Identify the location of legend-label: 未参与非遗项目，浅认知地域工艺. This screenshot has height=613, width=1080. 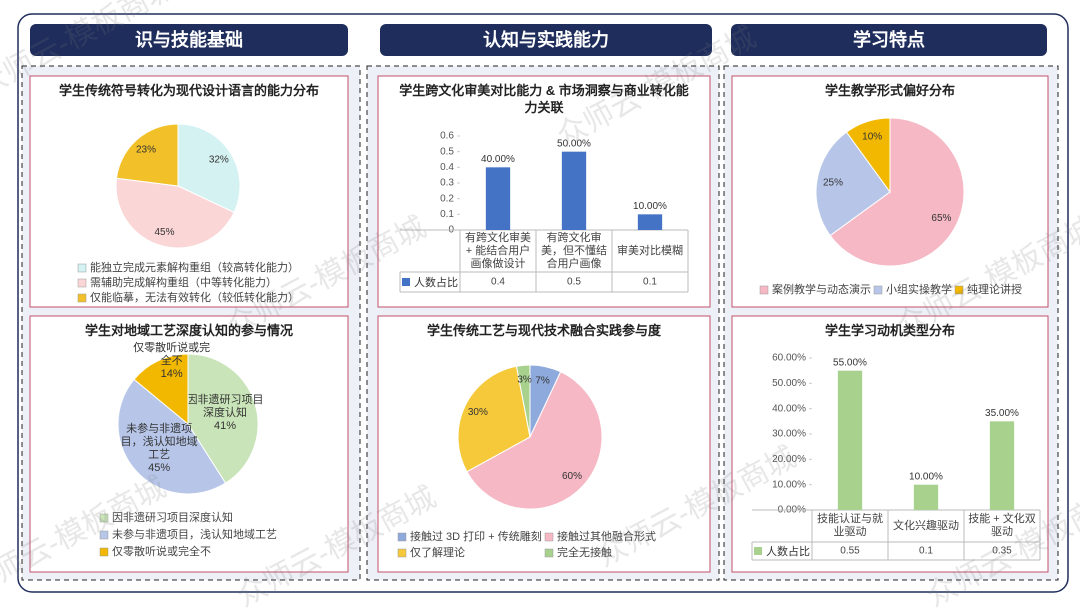
(194, 534).